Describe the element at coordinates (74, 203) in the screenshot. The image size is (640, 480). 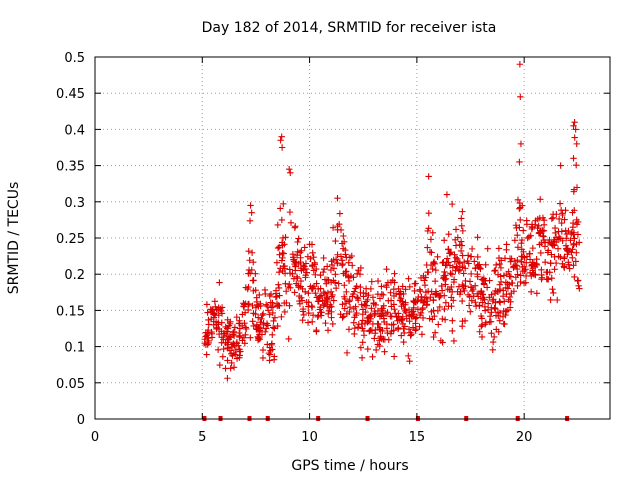
I see `y-tick-label: 0.3` at that location.